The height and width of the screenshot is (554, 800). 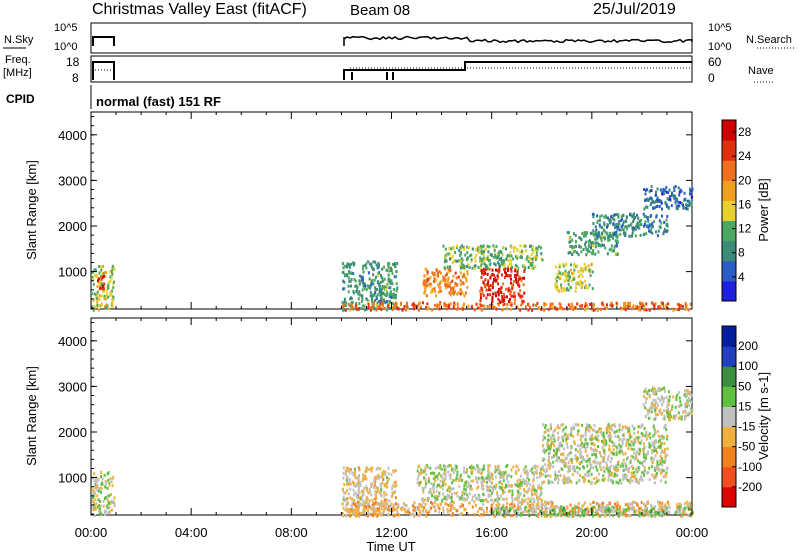 What do you see at coordinates (750, 487) in the screenshot?
I see `velocity-colorbar-tick-label: -200` at bounding box center [750, 487].